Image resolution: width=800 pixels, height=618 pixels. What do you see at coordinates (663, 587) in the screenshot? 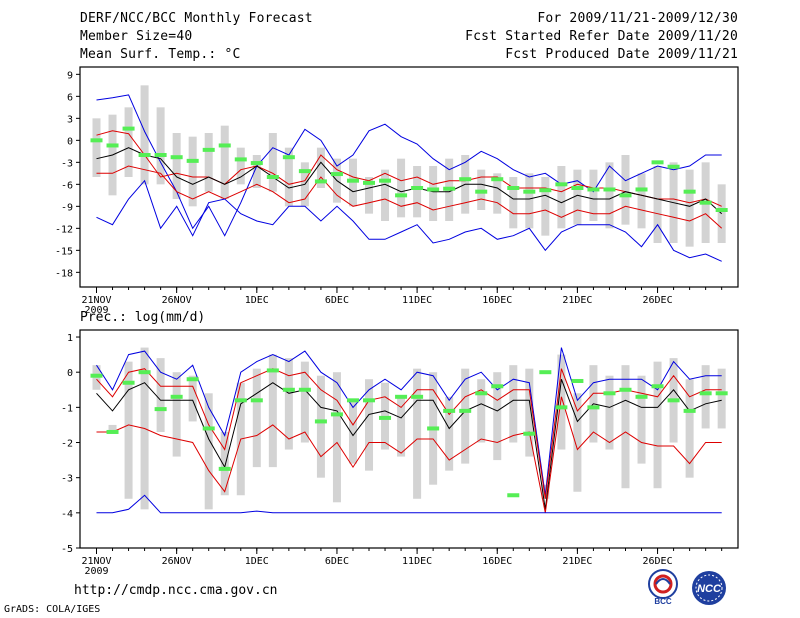
I see `bcc-logo: BCC` at bounding box center [663, 587].